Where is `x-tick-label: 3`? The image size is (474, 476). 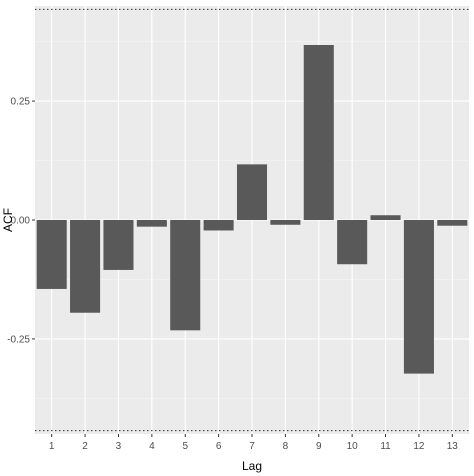
x-tick-label: 3 is located at coordinates (119, 446).